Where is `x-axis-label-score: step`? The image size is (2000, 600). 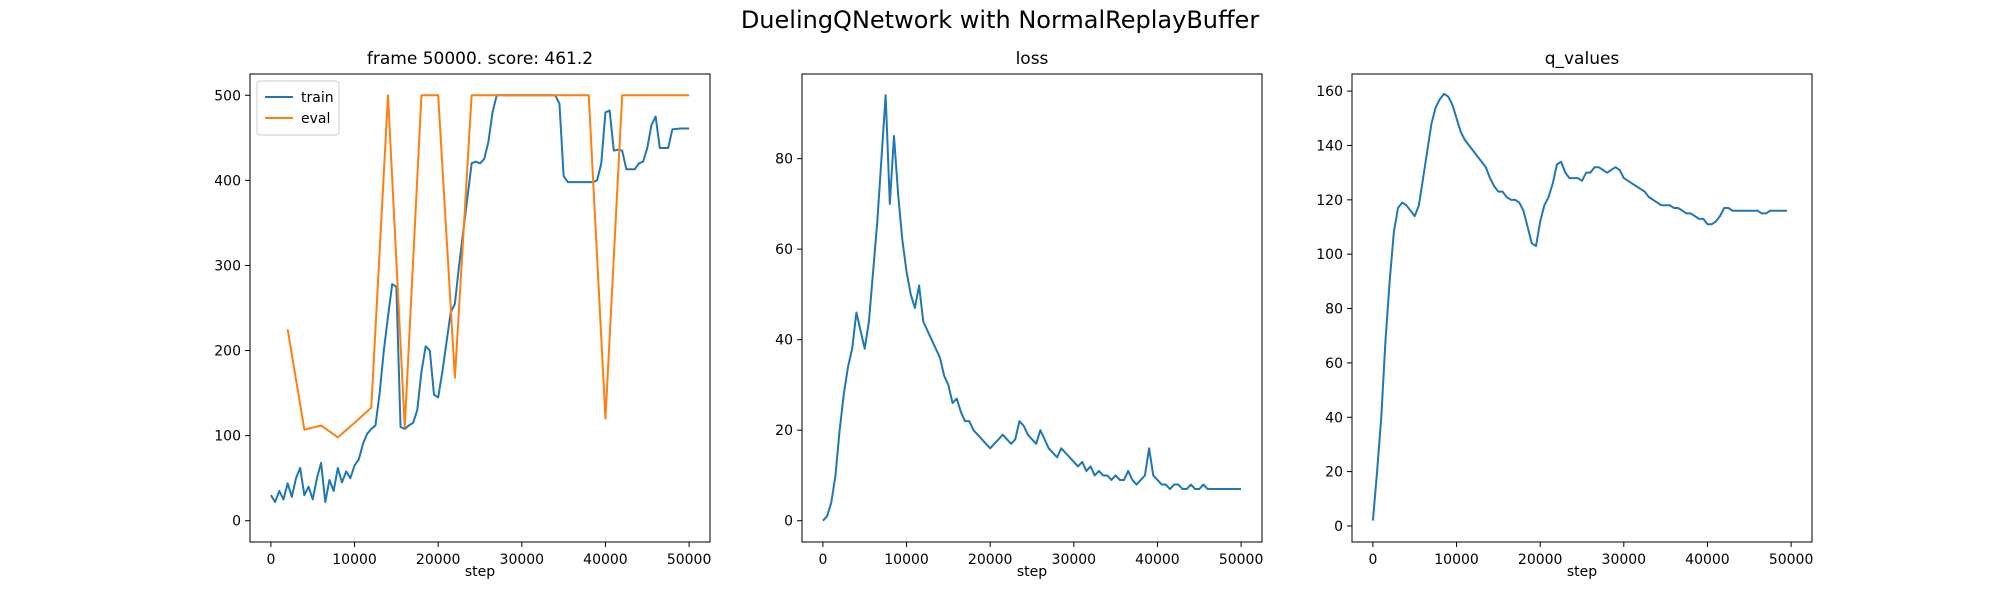 x-axis-label-score: step is located at coordinates (480, 572).